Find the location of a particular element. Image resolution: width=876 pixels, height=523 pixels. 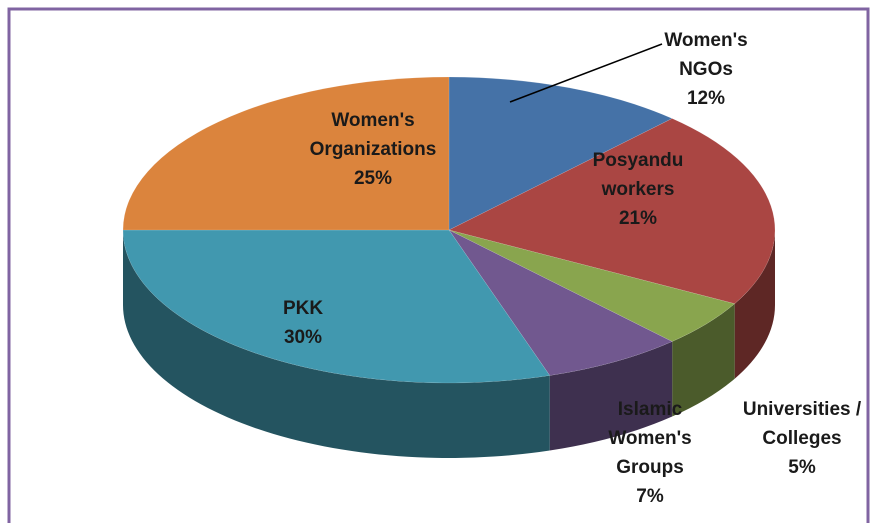

value-label: 25% is located at coordinates (373, 178).